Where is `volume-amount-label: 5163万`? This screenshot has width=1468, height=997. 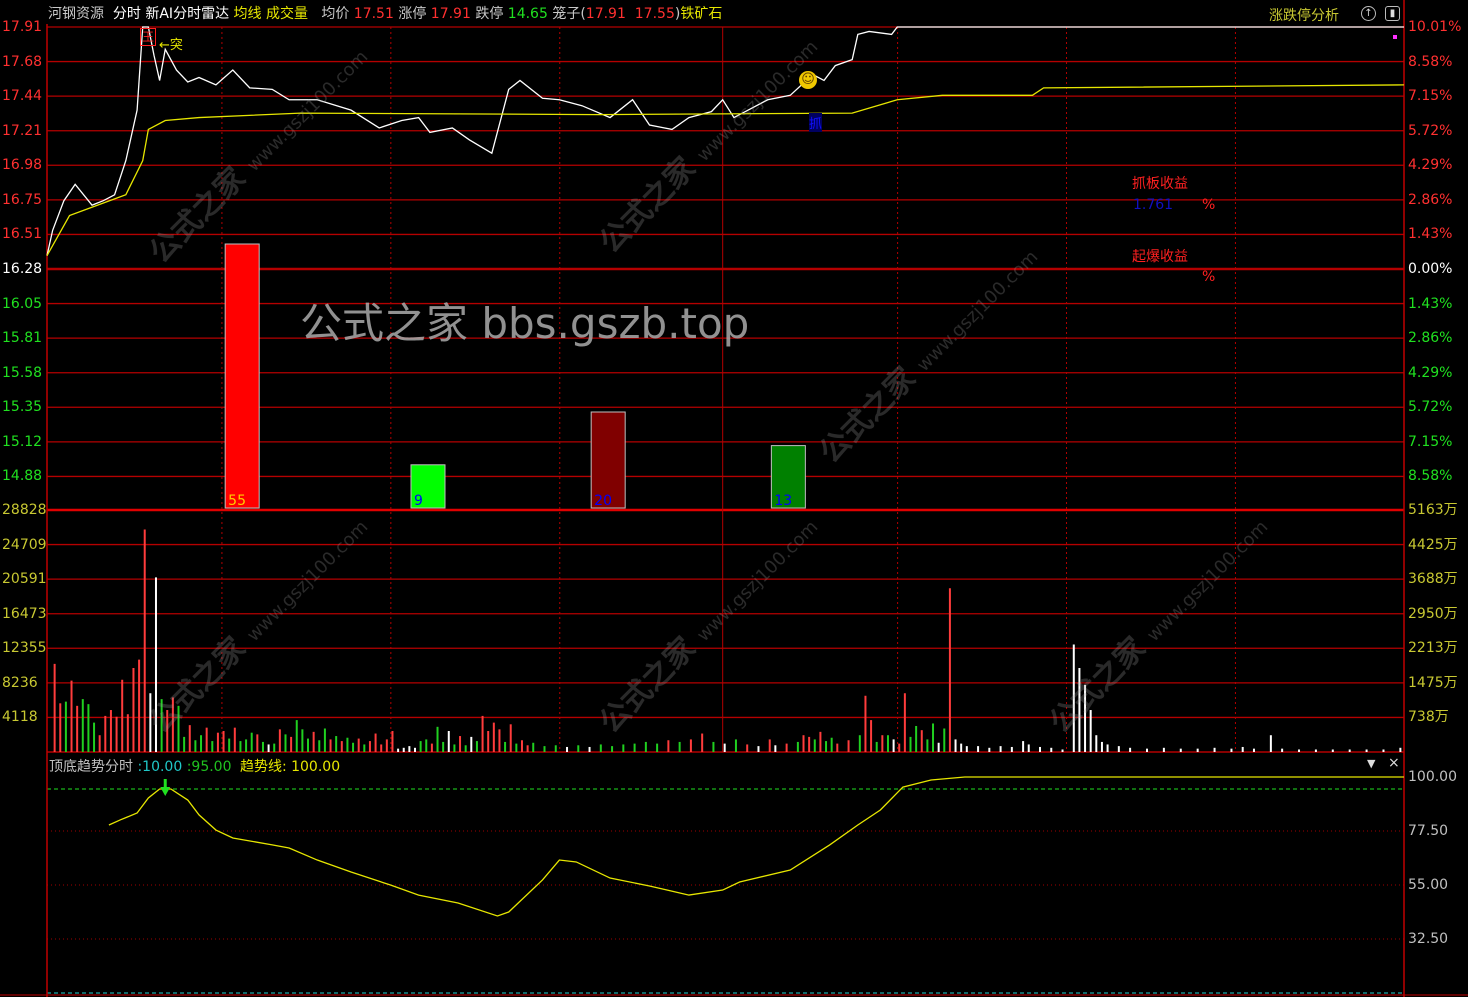 volume-amount-label: 5163万 is located at coordinates (1433, 510).